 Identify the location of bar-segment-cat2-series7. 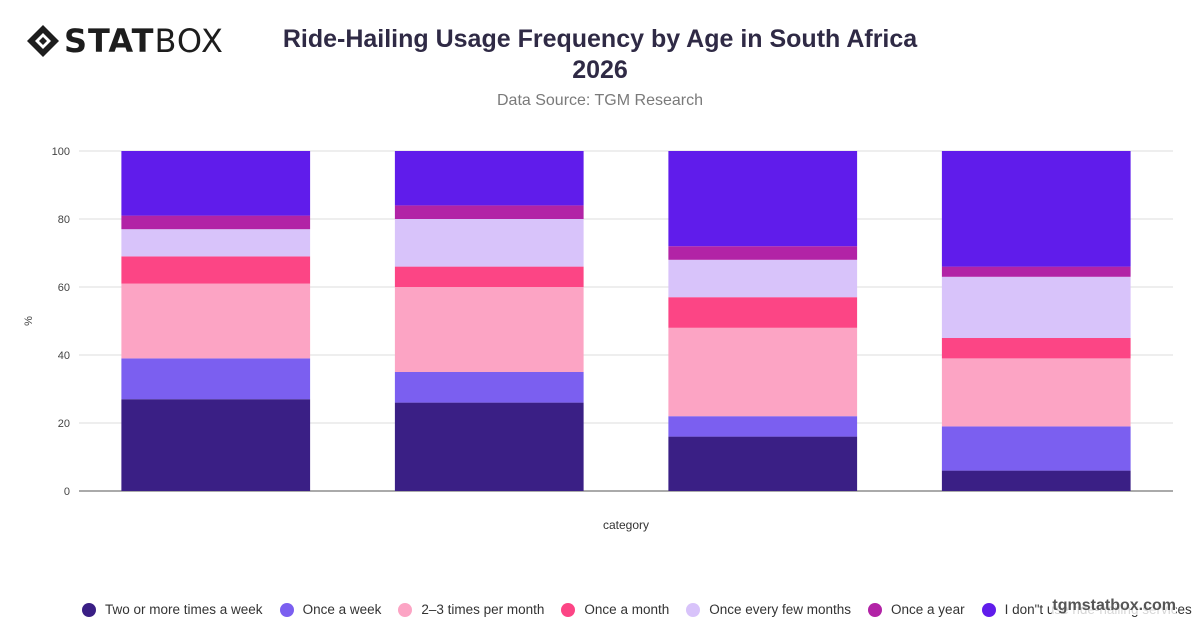
(489, 178).